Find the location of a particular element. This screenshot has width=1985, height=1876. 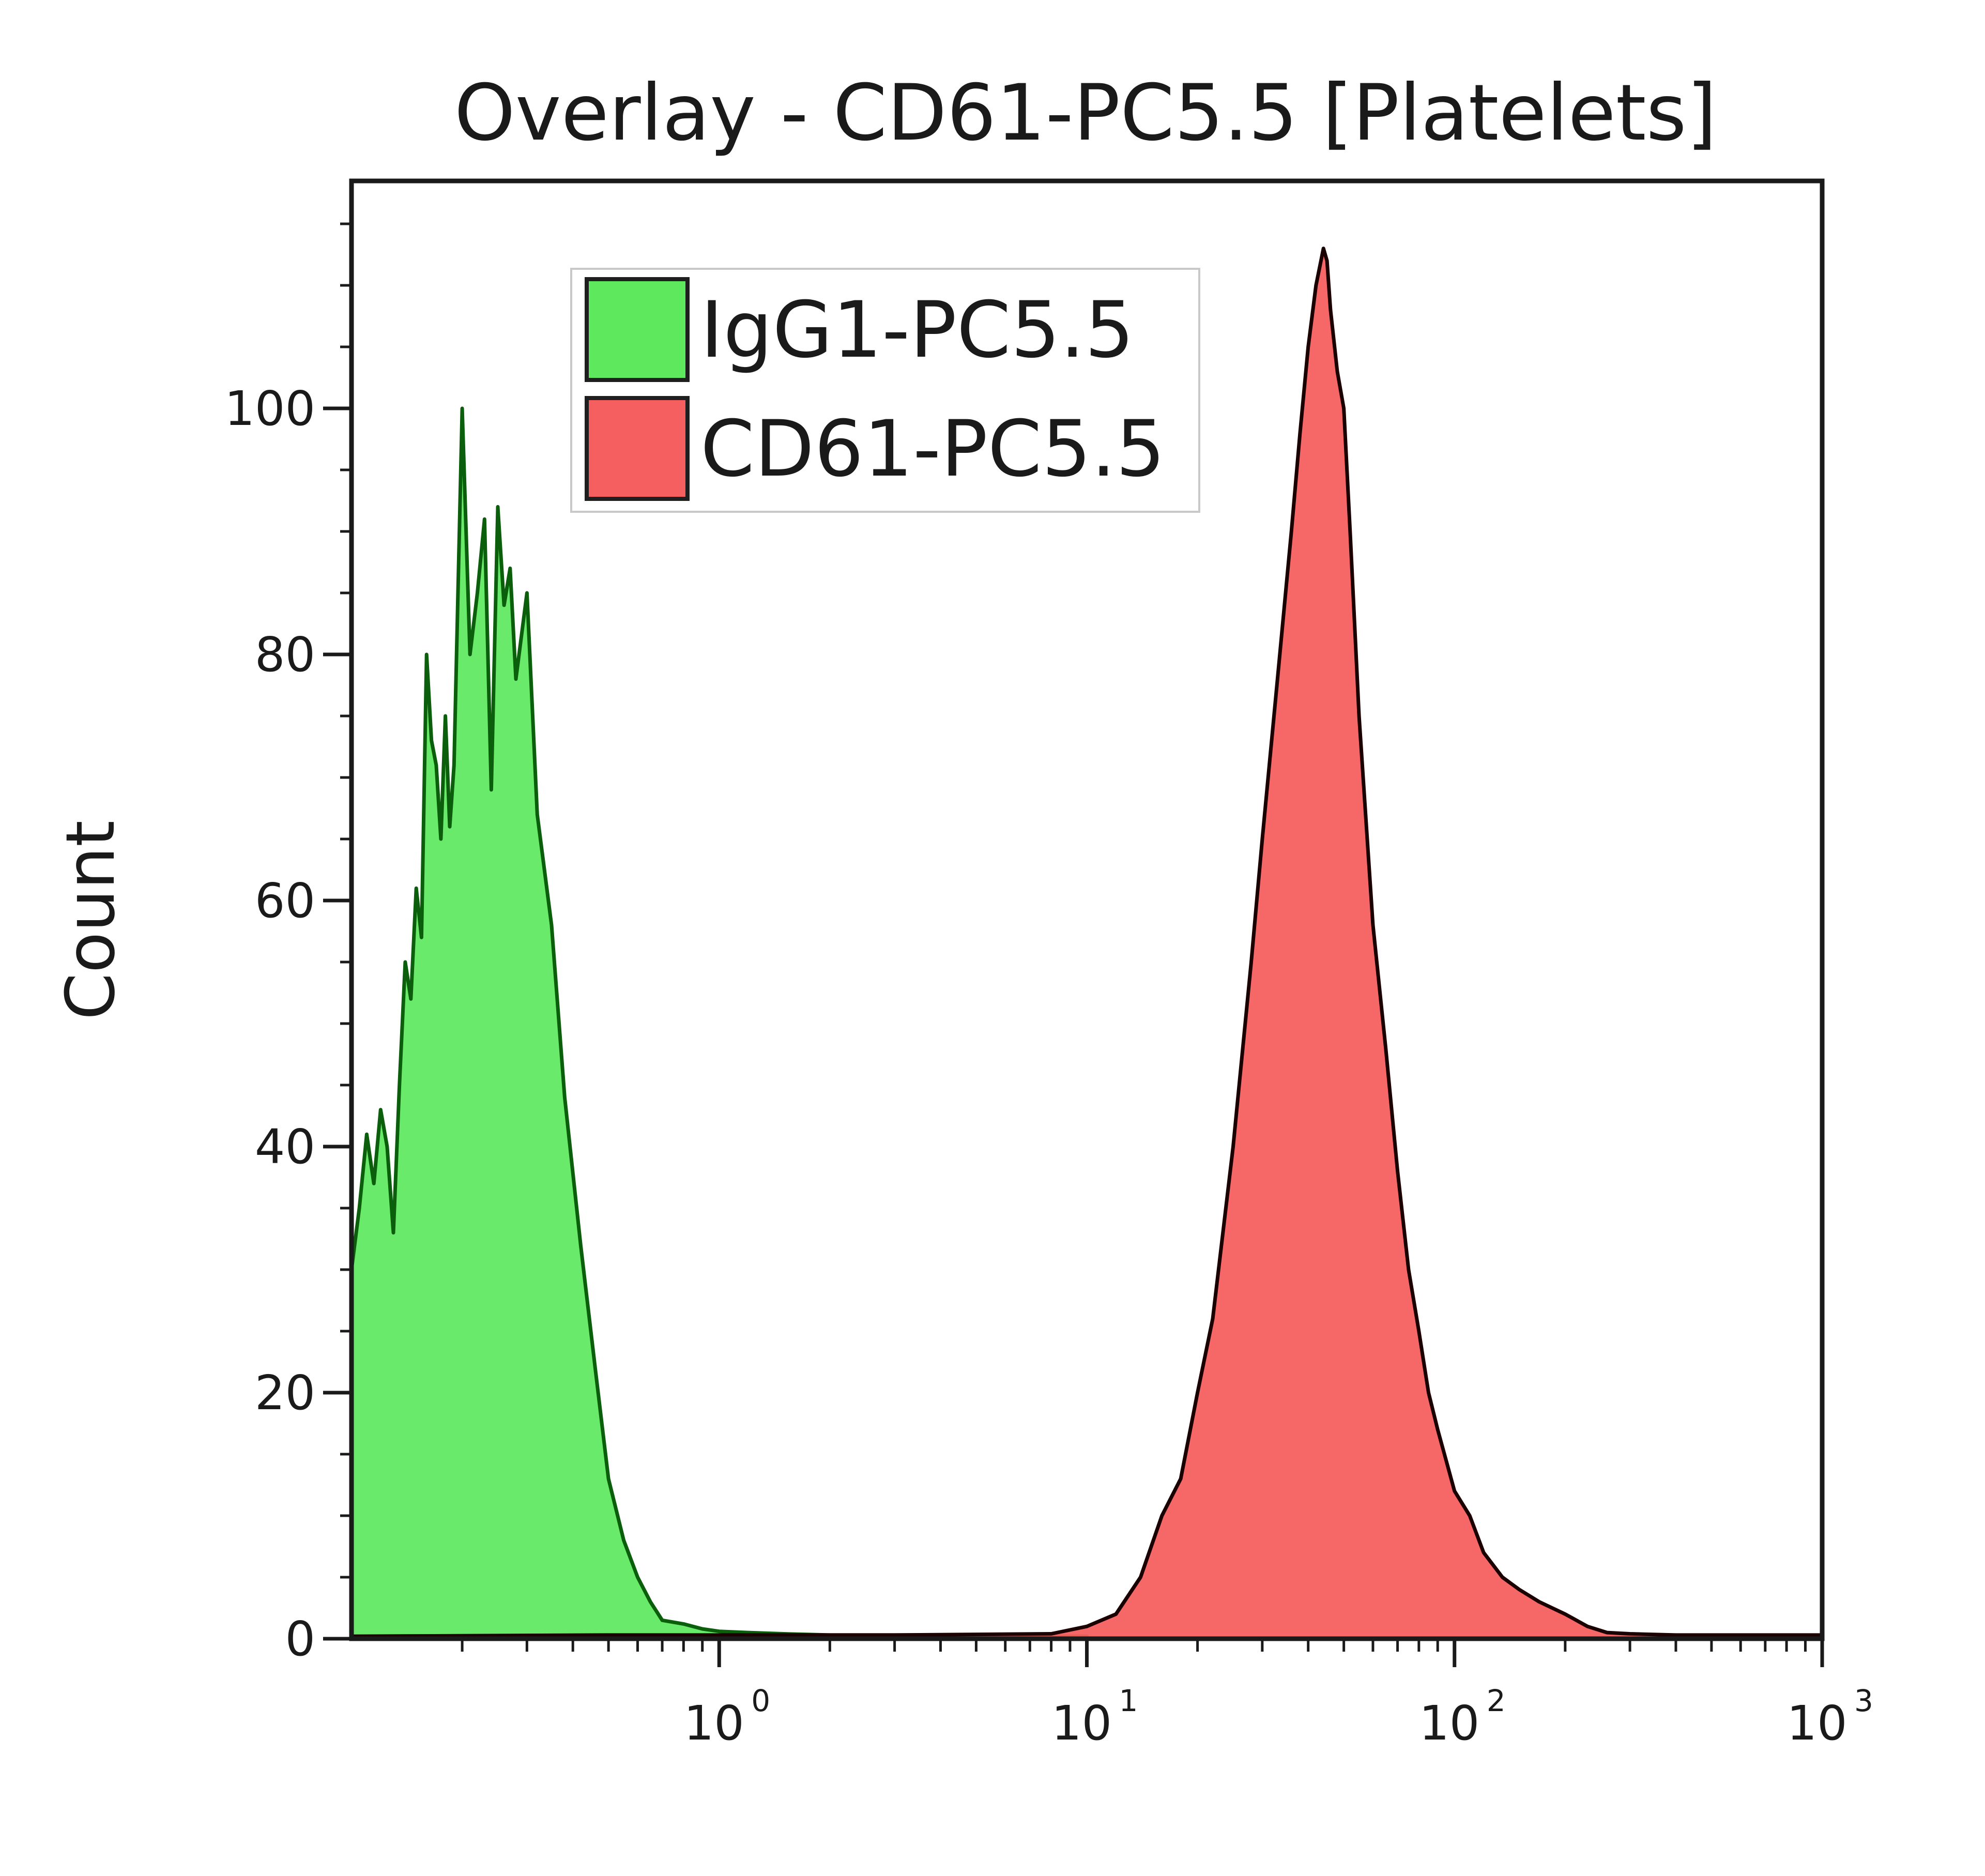

y-tick-label: 80 is located at coordinates (285, 654).